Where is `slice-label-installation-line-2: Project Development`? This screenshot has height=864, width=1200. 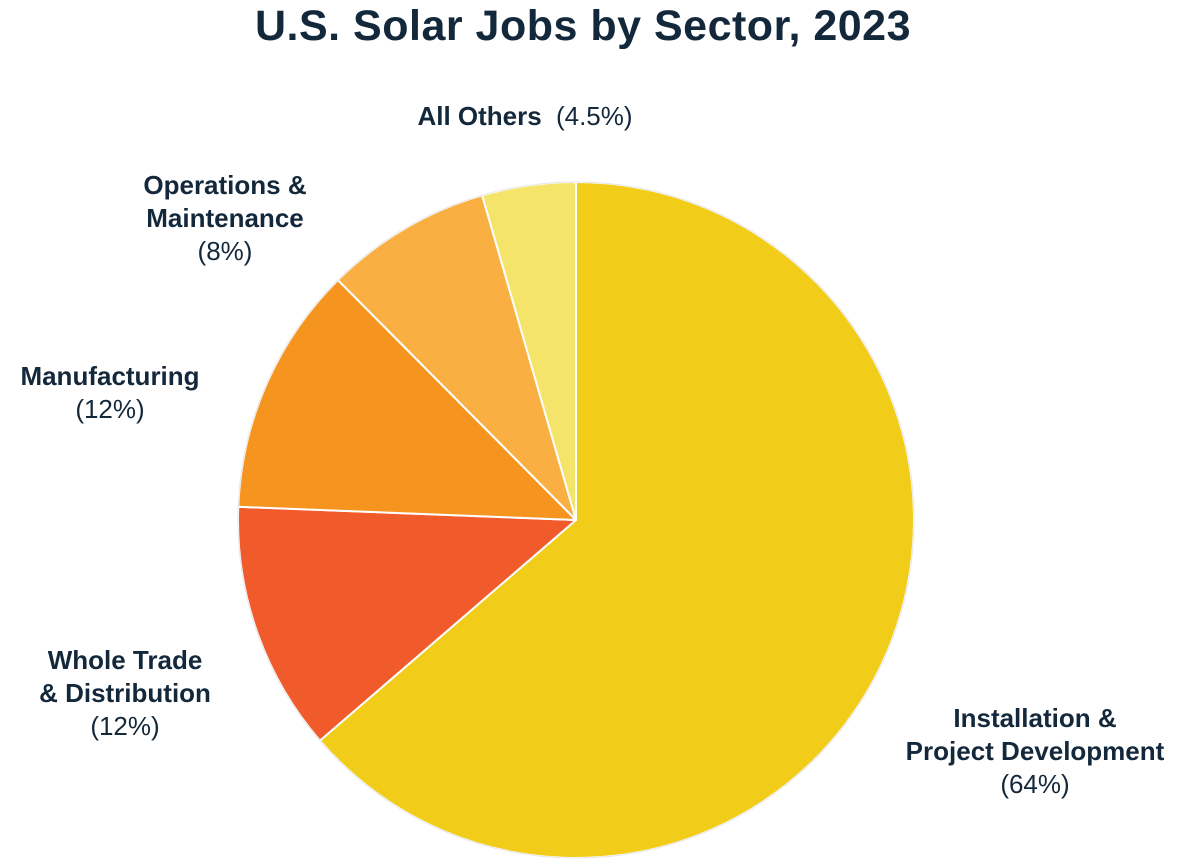
slice-label-installation-line-2: Project Development is located at coordinates (1035, 751).